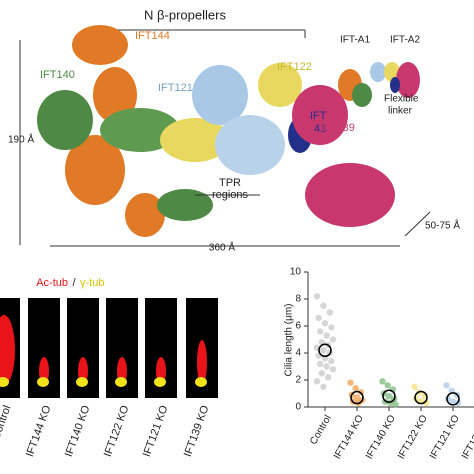 The image size is (474, 474). What do you see at coordinates (413, 437) in the screenshot?
I see `x-tick-label: IFT122 KO` at bounding box center [413, 437].